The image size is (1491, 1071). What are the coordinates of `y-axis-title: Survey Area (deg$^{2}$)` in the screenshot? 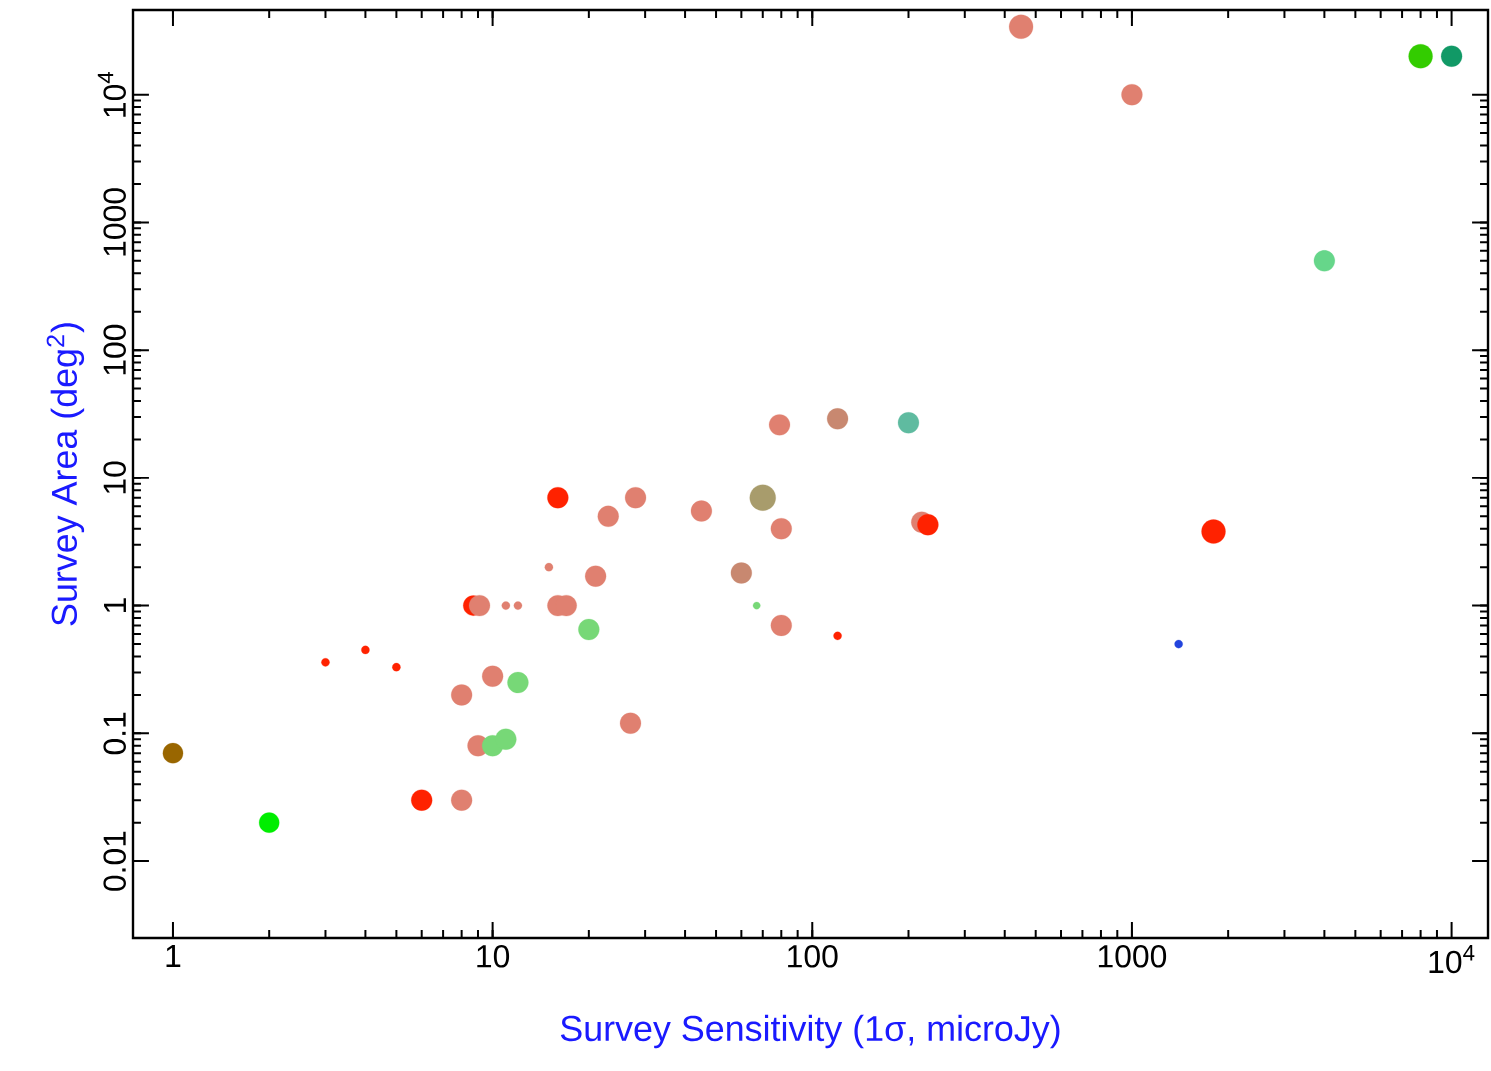 It's located at (65, 474).